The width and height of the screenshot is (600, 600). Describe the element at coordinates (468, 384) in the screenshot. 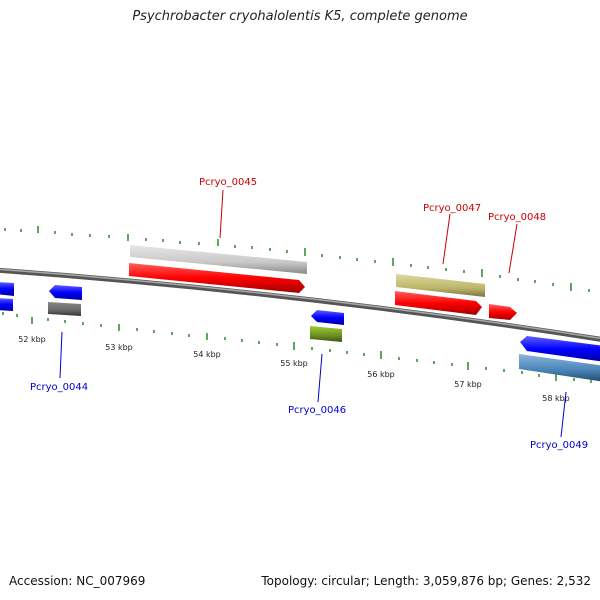

I see `scale-label-57: 57 kbp` at that location.